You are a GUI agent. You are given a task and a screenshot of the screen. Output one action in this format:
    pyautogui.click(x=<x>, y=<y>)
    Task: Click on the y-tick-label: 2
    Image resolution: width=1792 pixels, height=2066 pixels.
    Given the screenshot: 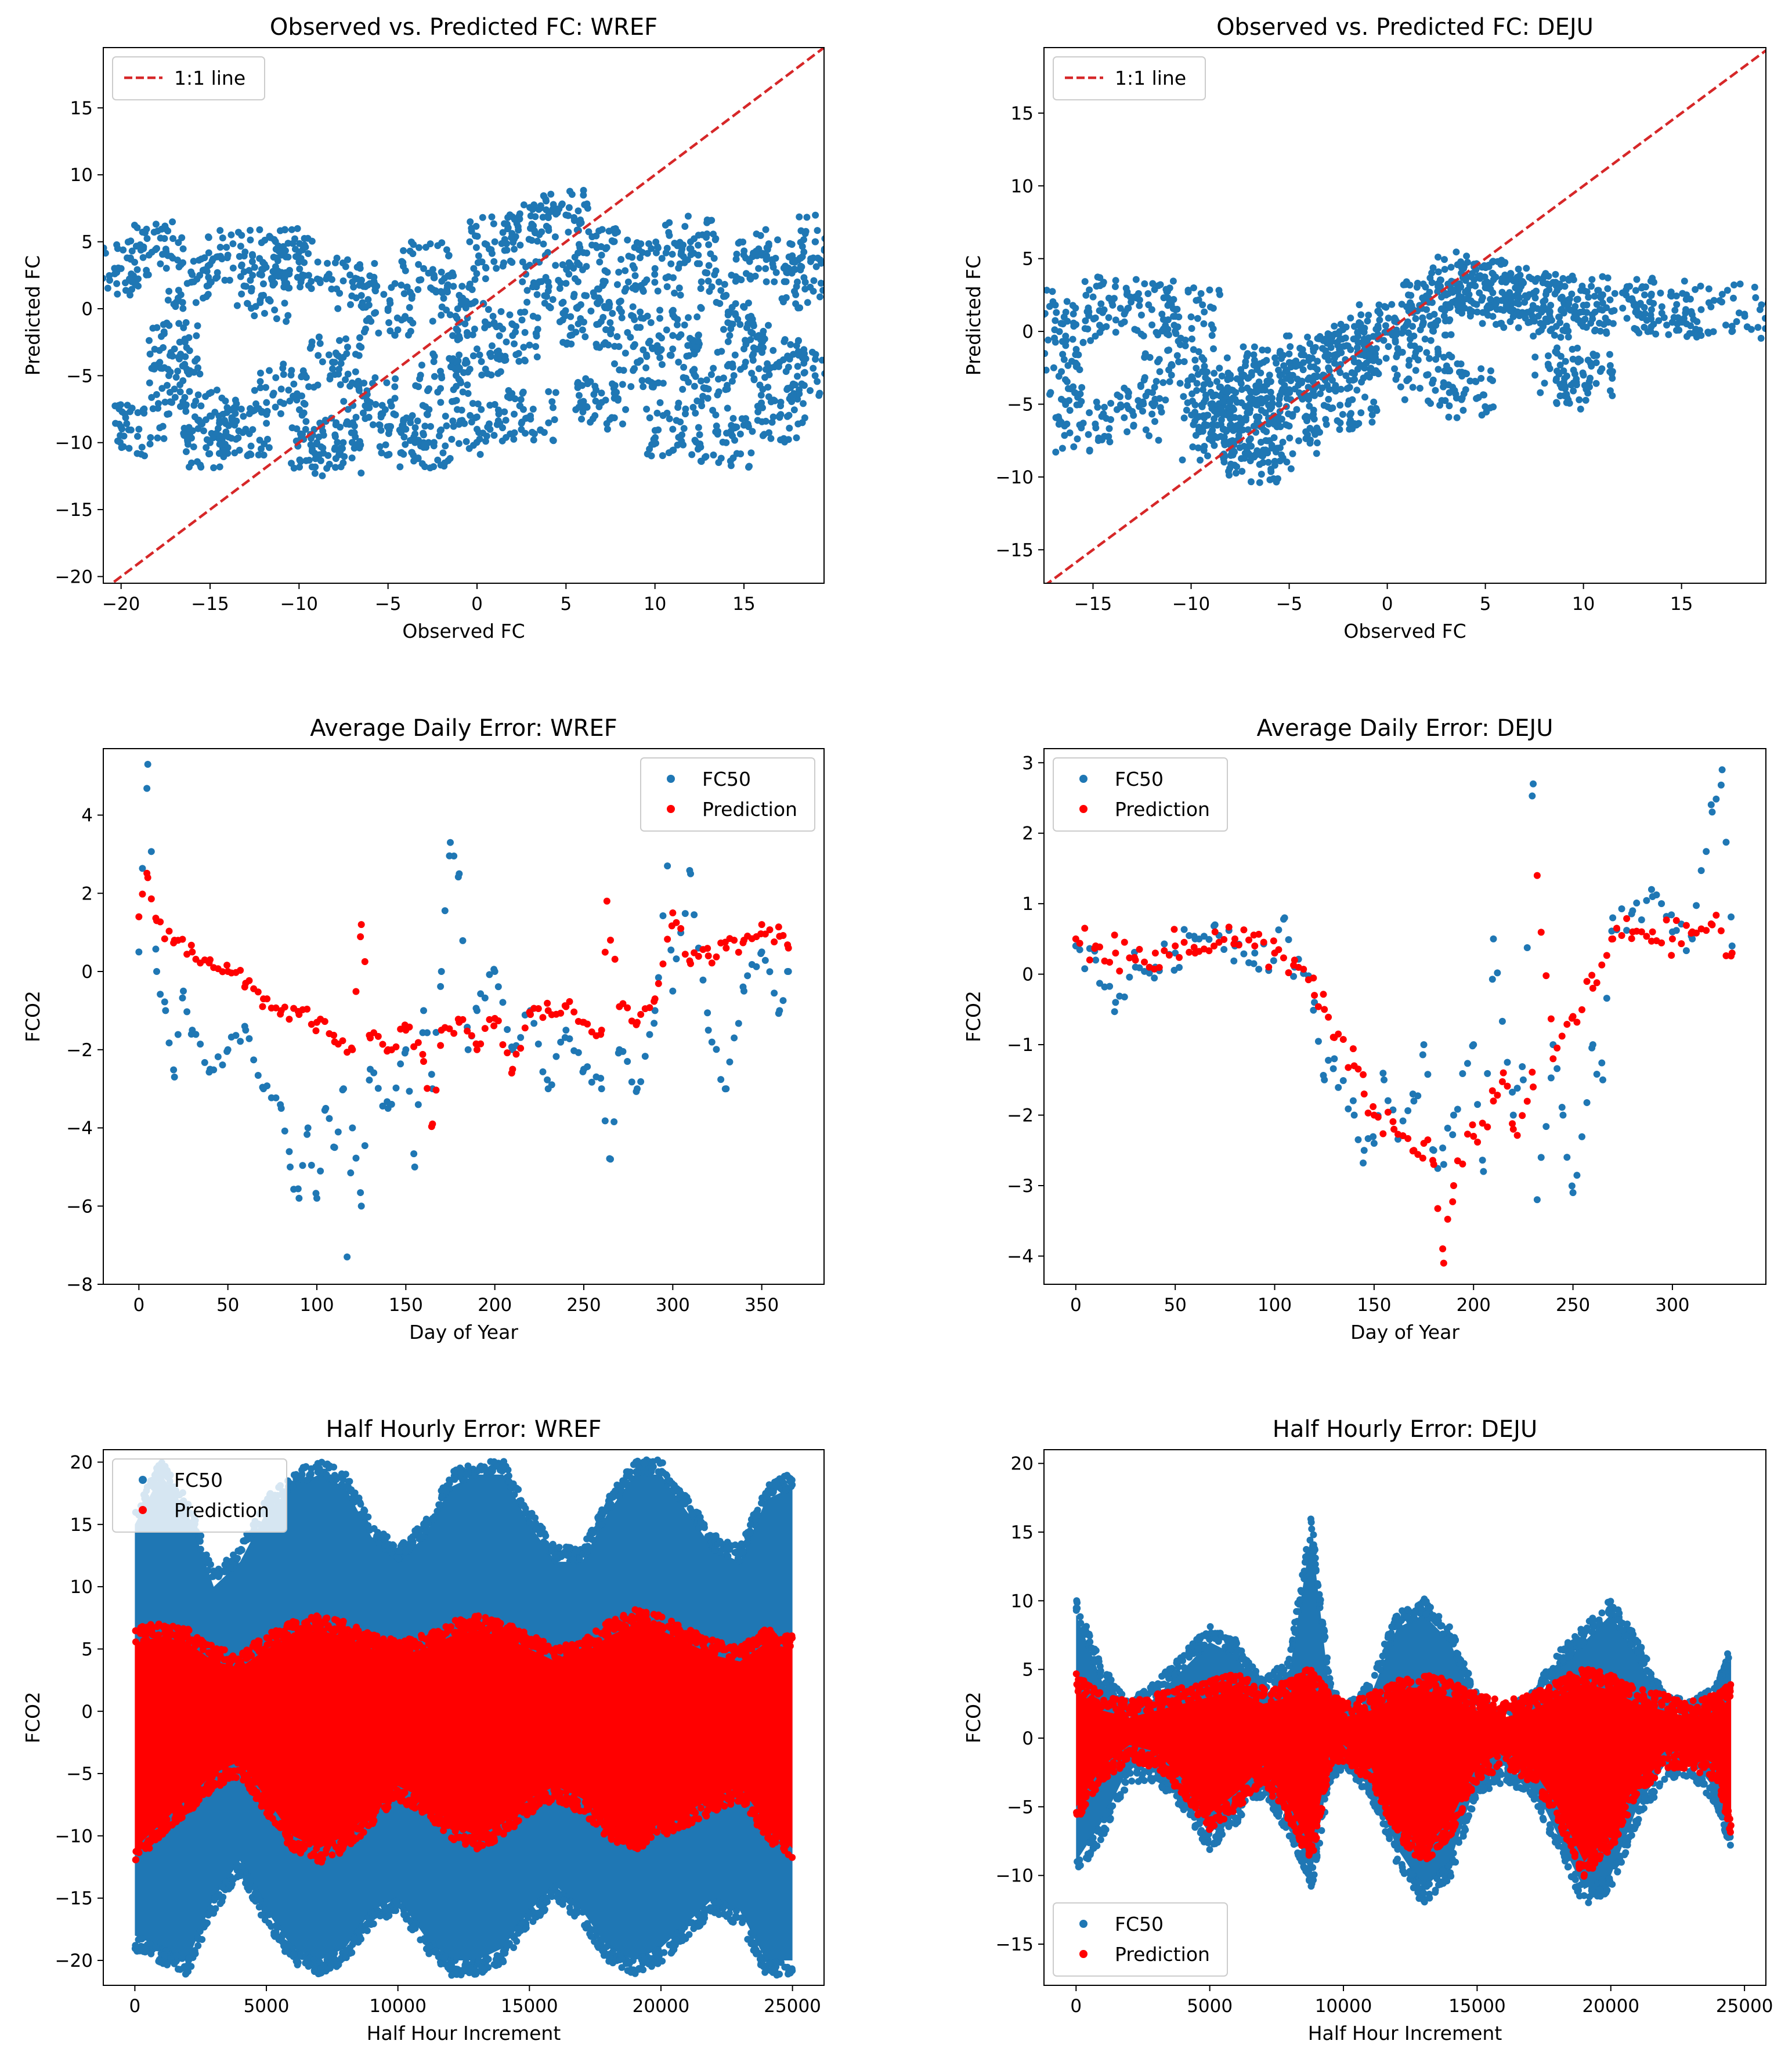 What is the action you would take?
    pyautogui.click(x=1028, y=833)
    